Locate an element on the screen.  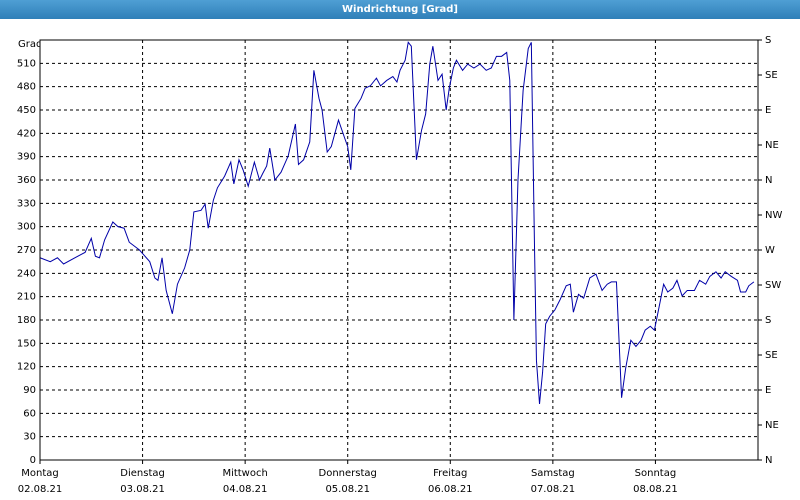
y-tick-label: 120 is located at coordinates (26, 367).